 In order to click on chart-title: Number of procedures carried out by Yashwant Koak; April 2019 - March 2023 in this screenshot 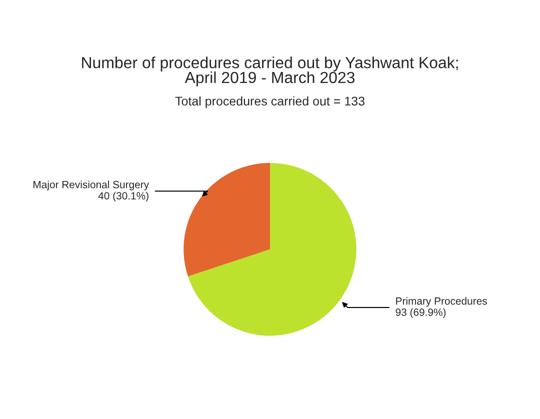, I will do `click(270, 71)`.